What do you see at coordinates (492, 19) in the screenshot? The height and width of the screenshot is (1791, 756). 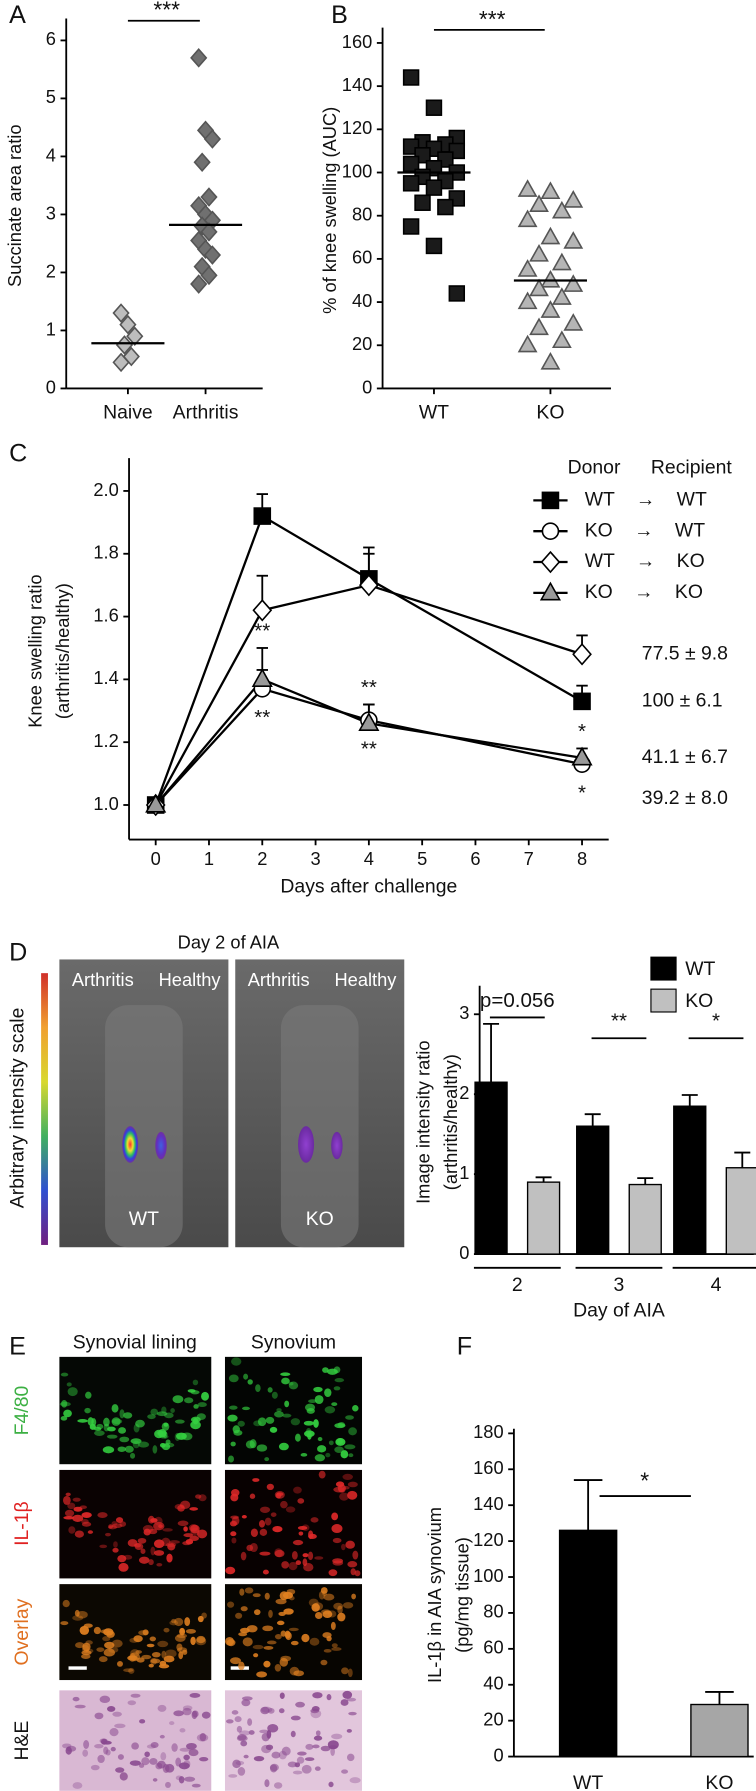 I see `significance: ***` at bounding box center [492, 19].